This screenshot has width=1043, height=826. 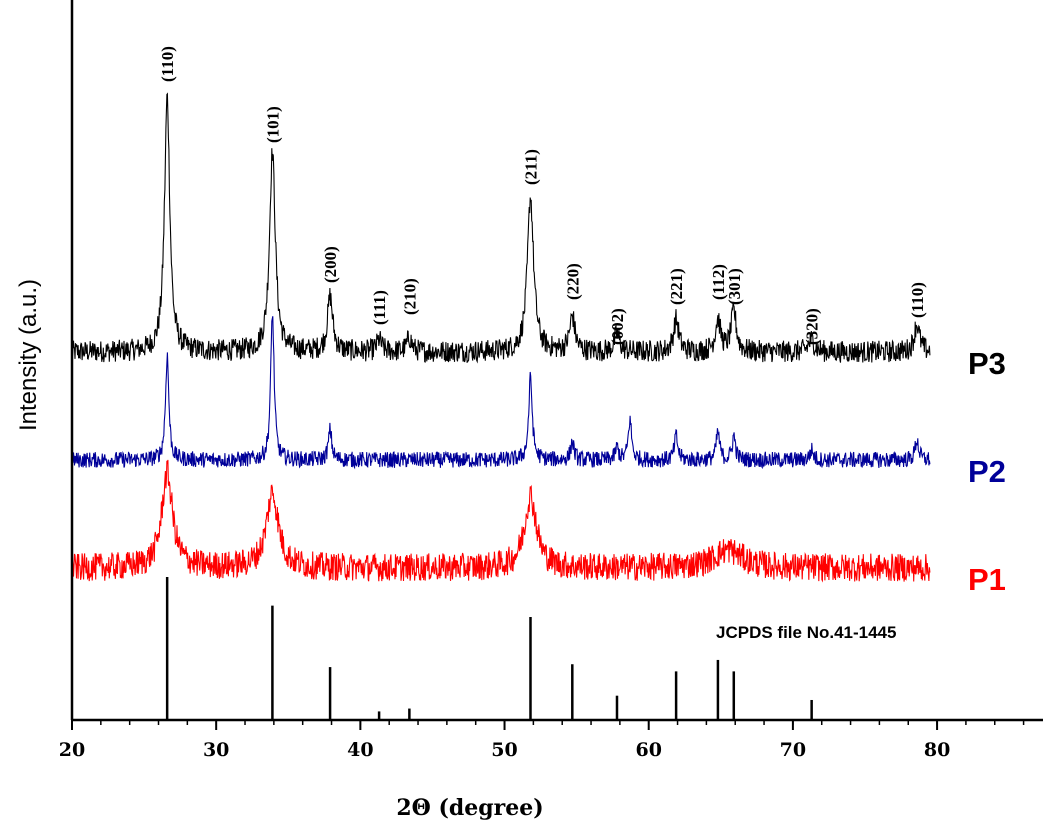 What do you see at coordinates (793, 750) in the screenshot?
I see `x-tick-label: 70` at bounding box center [793, 750].